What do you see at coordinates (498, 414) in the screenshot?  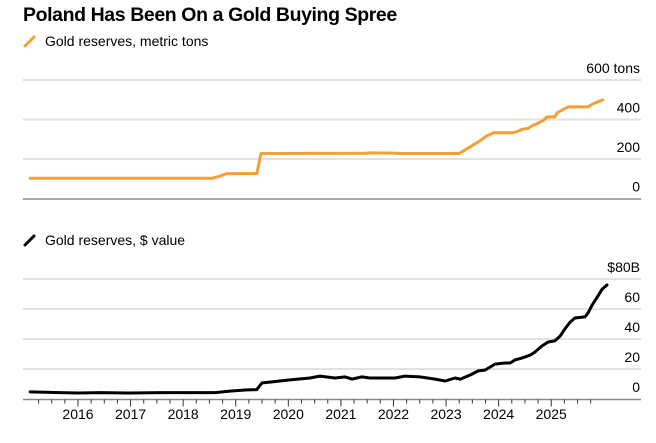 I see `x-tick-label: 2024` at bounding box center [498, 414].